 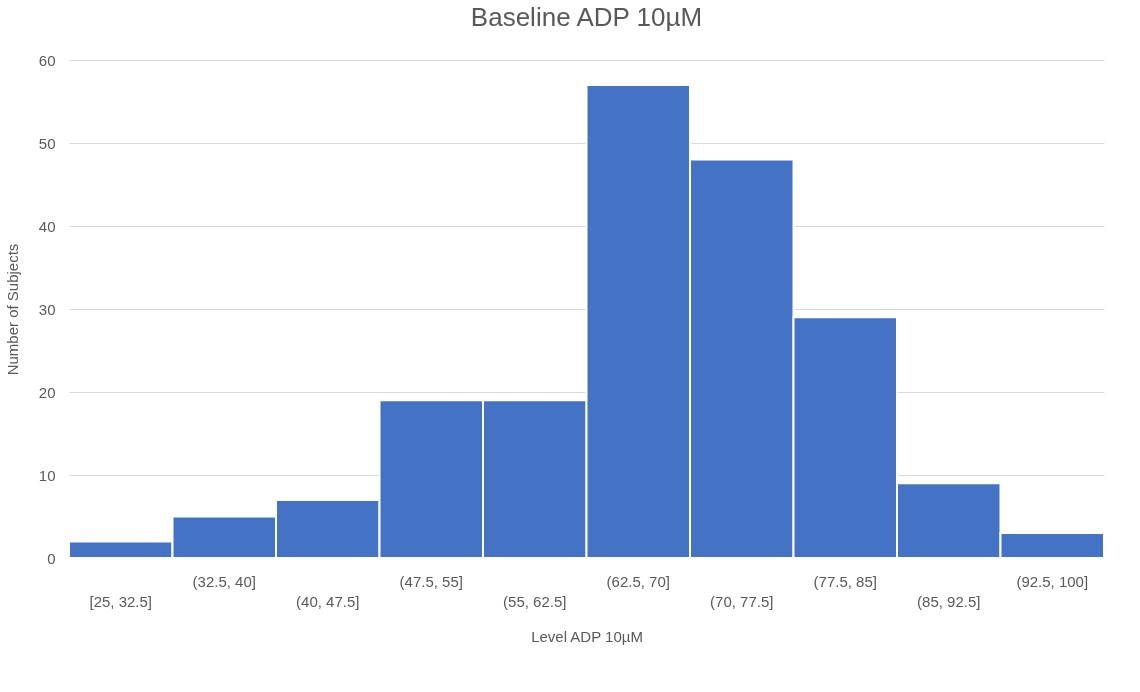 I want to click on y-tick-label: 50, so click(x=47, y=143).